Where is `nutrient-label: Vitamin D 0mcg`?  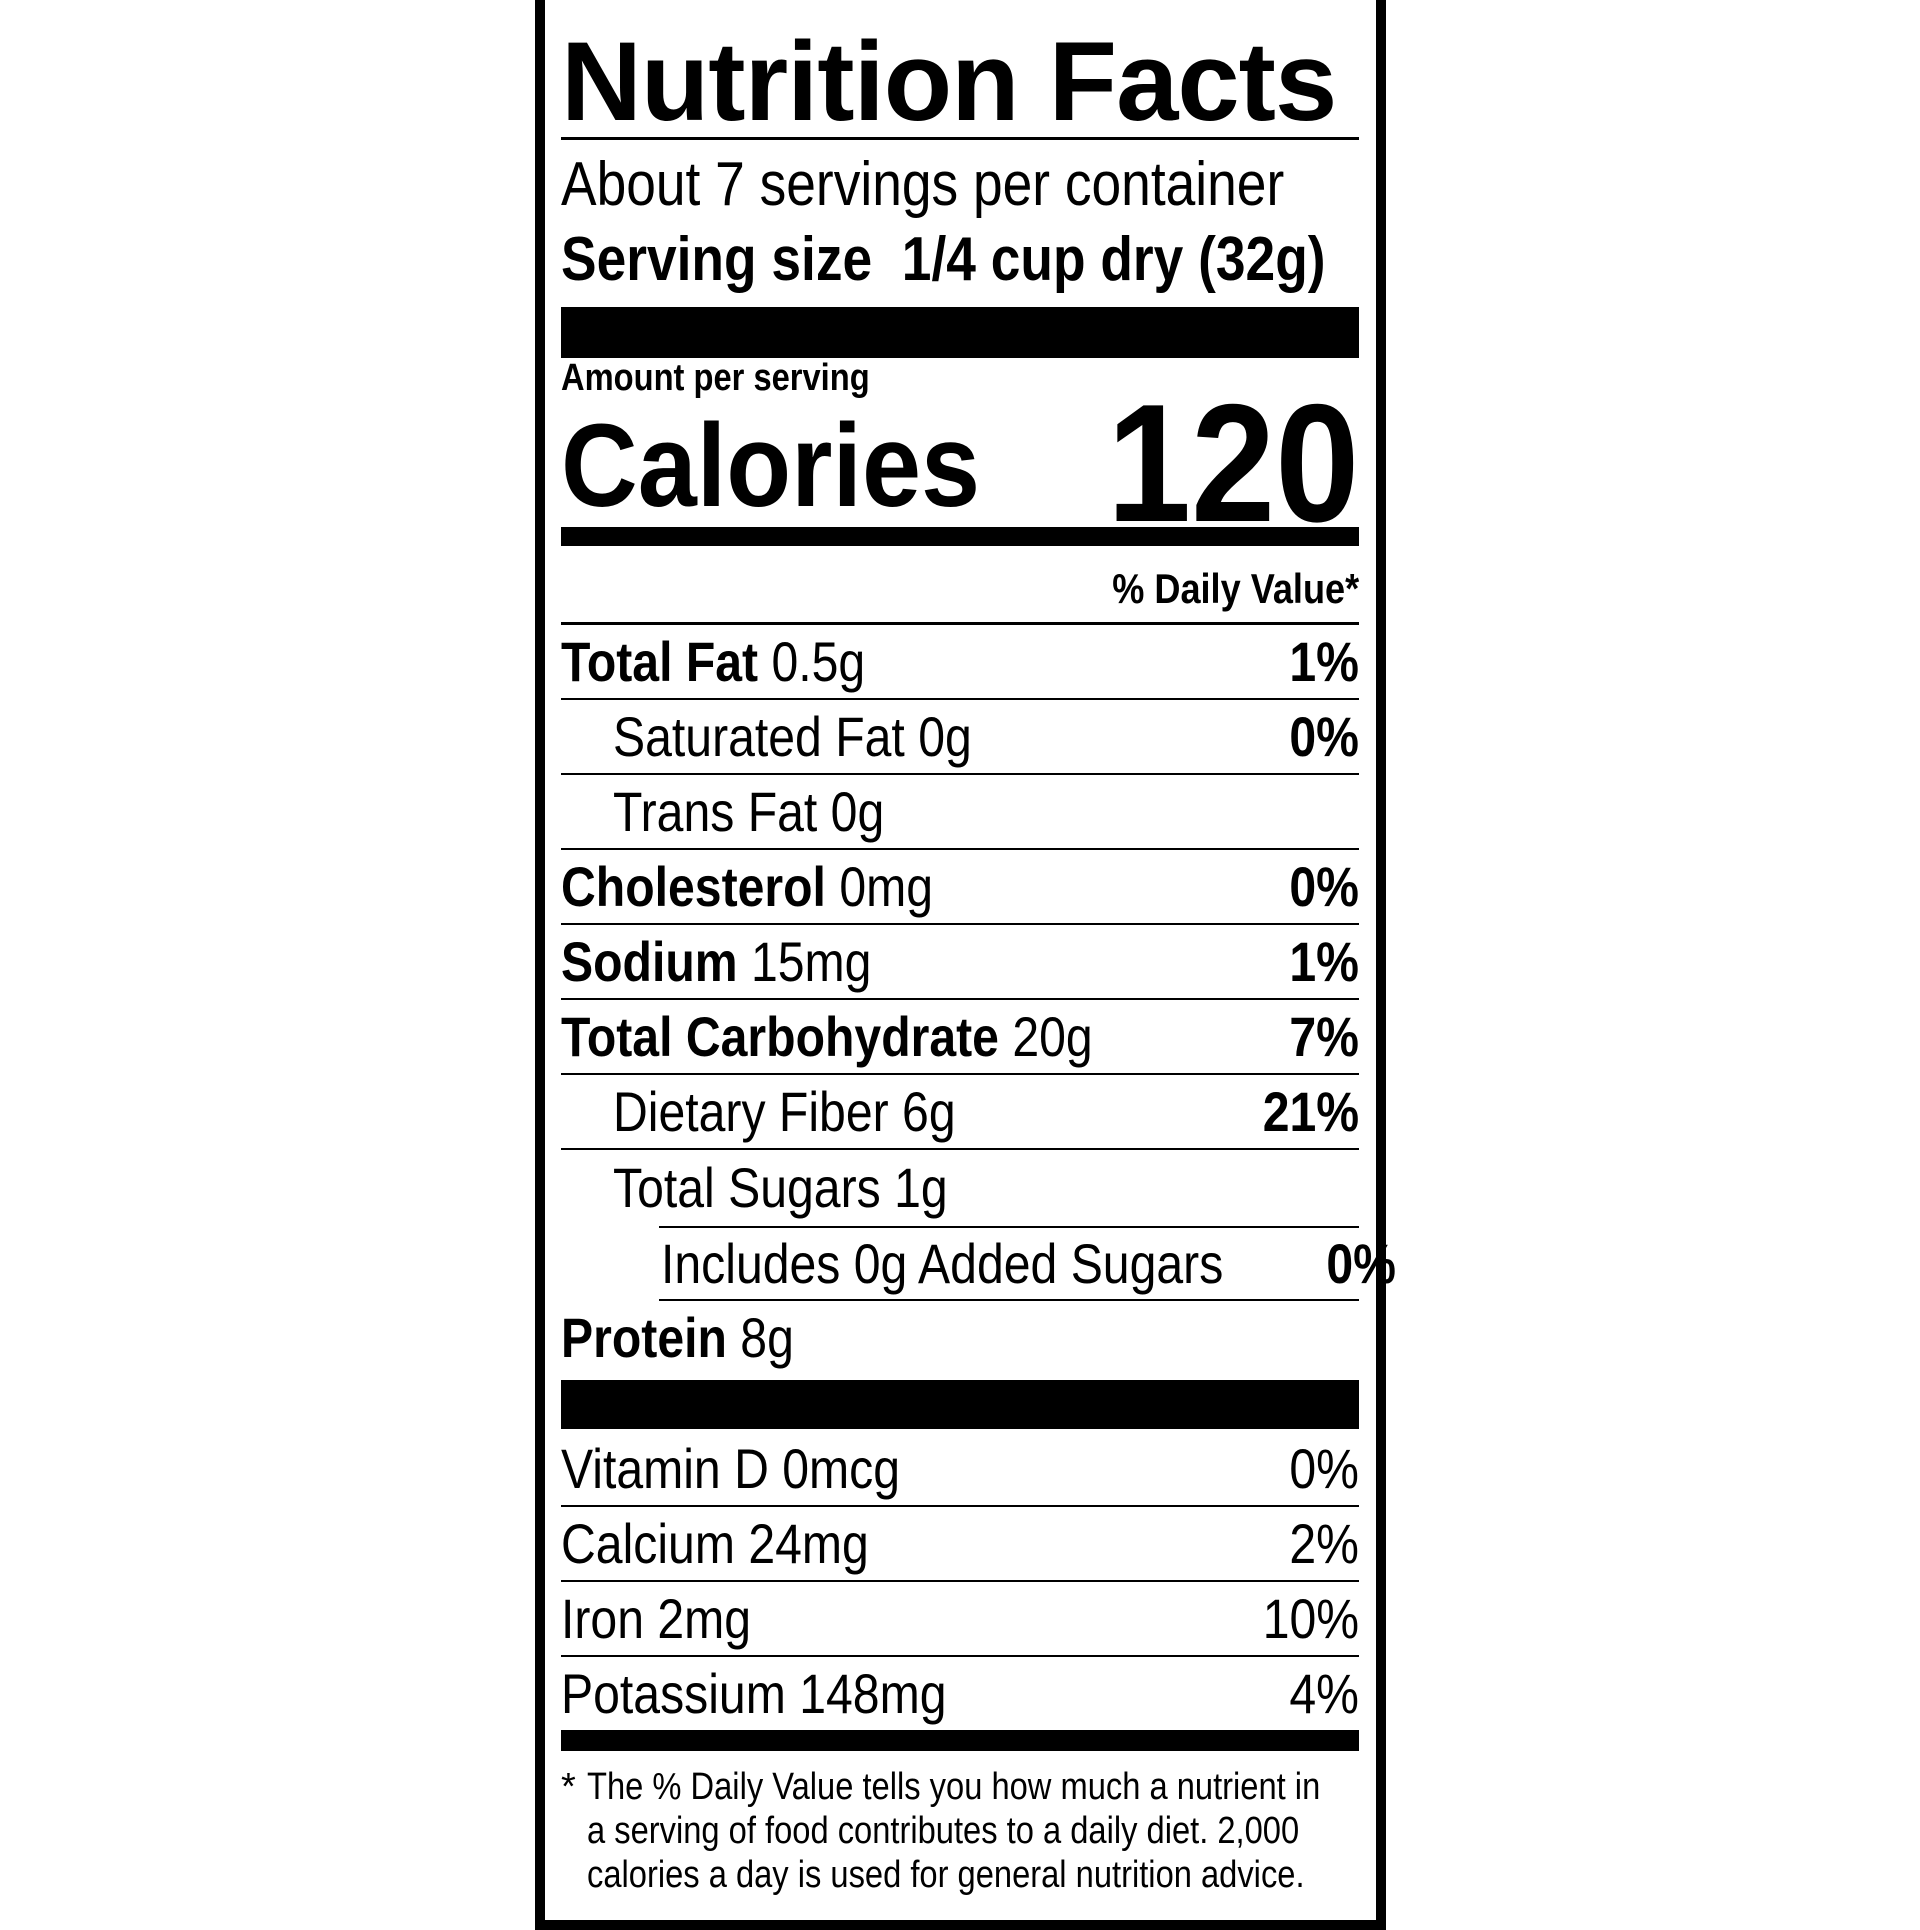
nutrient-label: Vitamin D 0mcg is located at coordinates (758, 1468).